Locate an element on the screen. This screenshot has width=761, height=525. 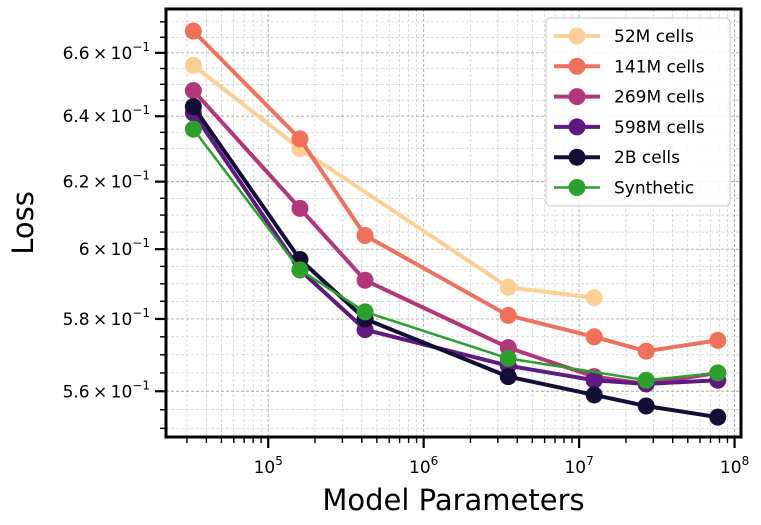
y-tick-label: 6.4 × 10⁻¹ is located at coordinates (106, 115).